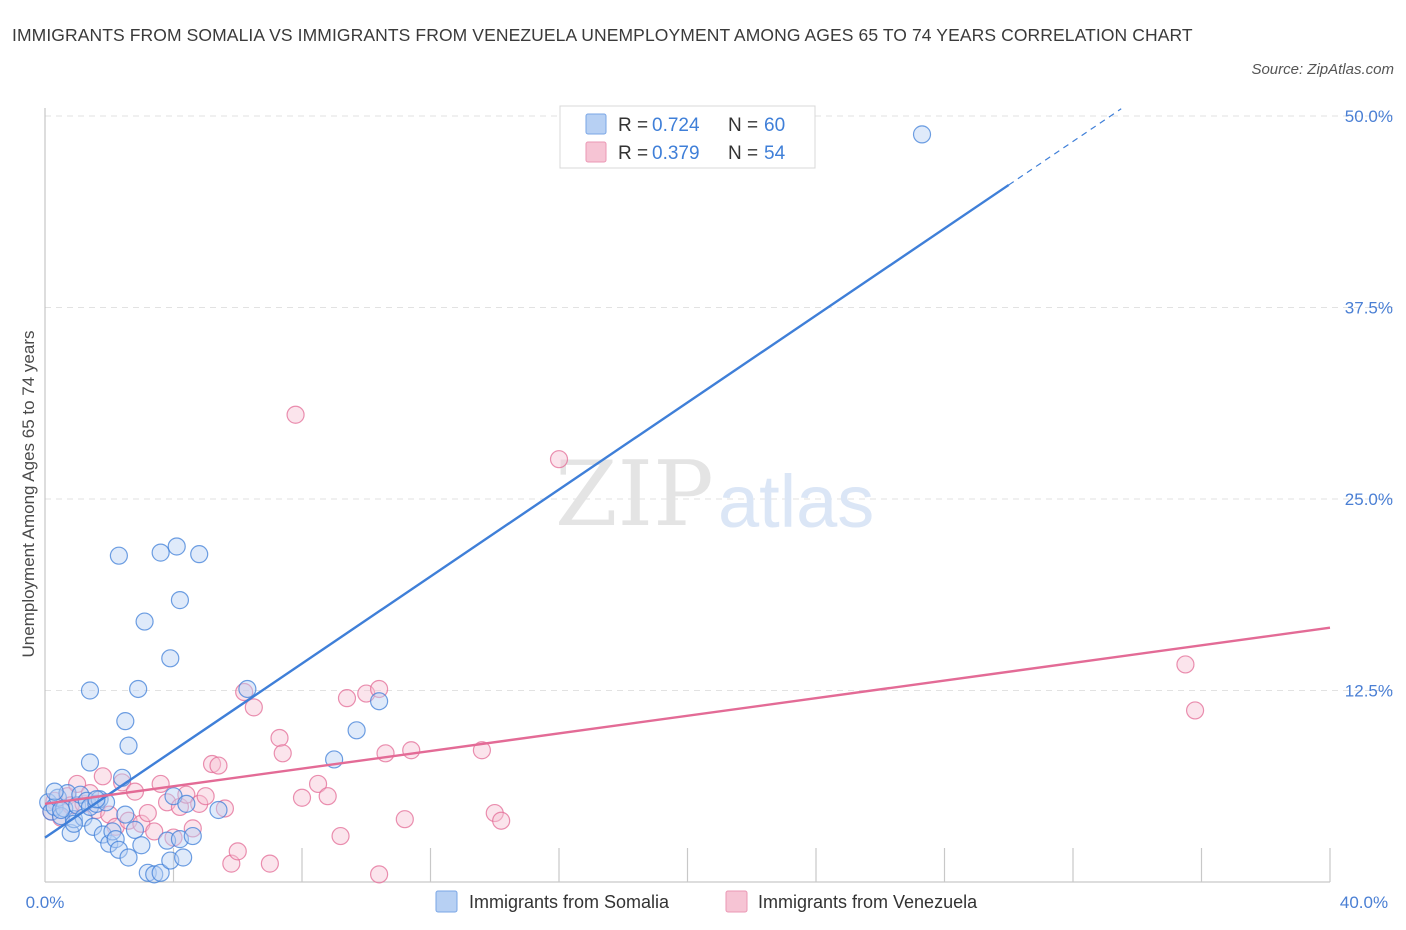 This screenshot has height=930, width=1406. Describe the element at coordinates (1364, 902) in the screenshot. I see `x-tick-label-max: 40.0%` at that location.